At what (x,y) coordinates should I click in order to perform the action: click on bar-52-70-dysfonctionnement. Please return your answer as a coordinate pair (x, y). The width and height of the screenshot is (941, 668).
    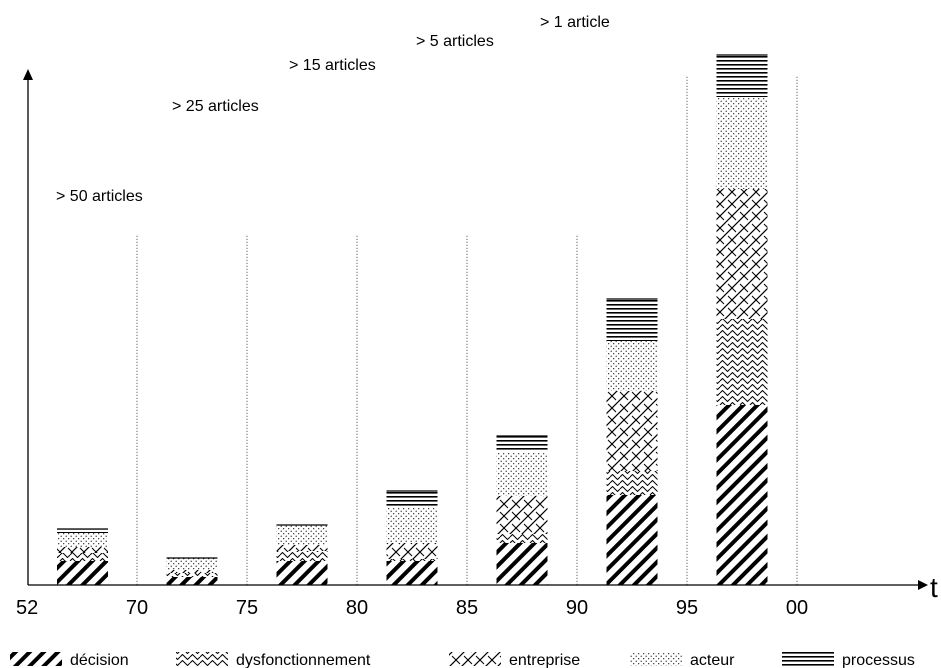
    Looking at the image, I should click on (82, 557).